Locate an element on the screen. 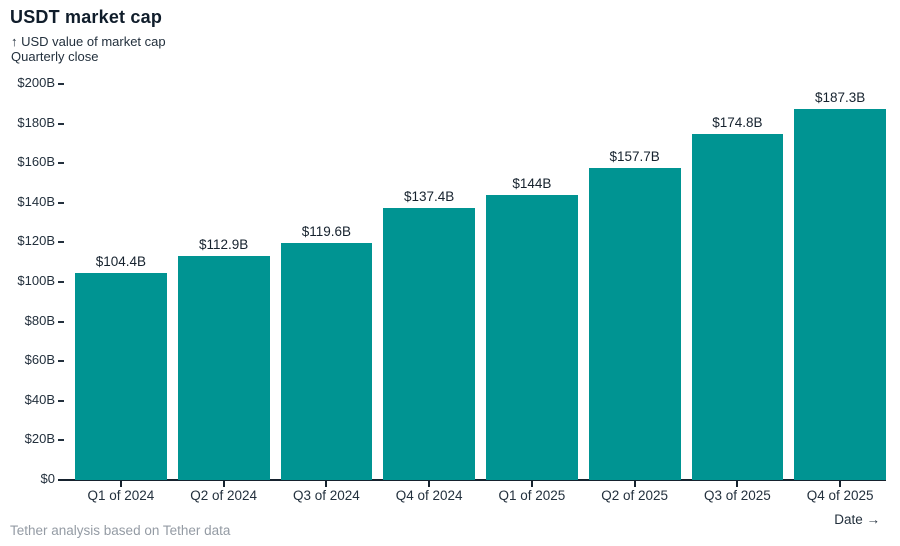 The image size is (900, 546). x-axis-tick-label: Q2 of 2025 is located at coordinates (635, 495).